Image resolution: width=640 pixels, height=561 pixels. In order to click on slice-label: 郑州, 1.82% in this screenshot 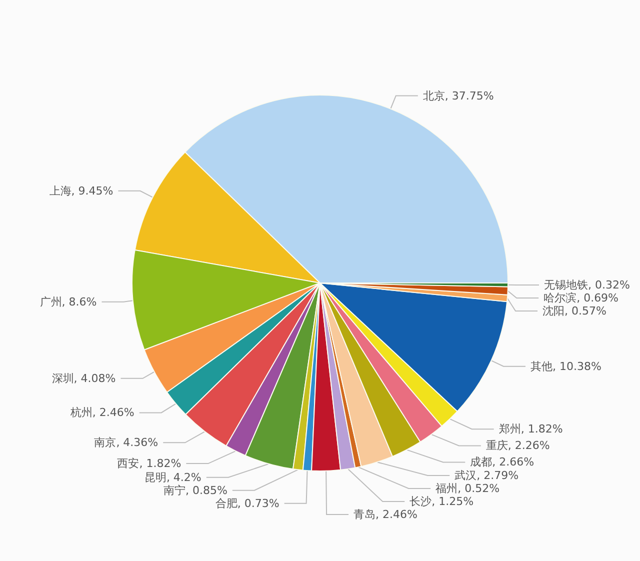, I will do `click(530, 429)`.